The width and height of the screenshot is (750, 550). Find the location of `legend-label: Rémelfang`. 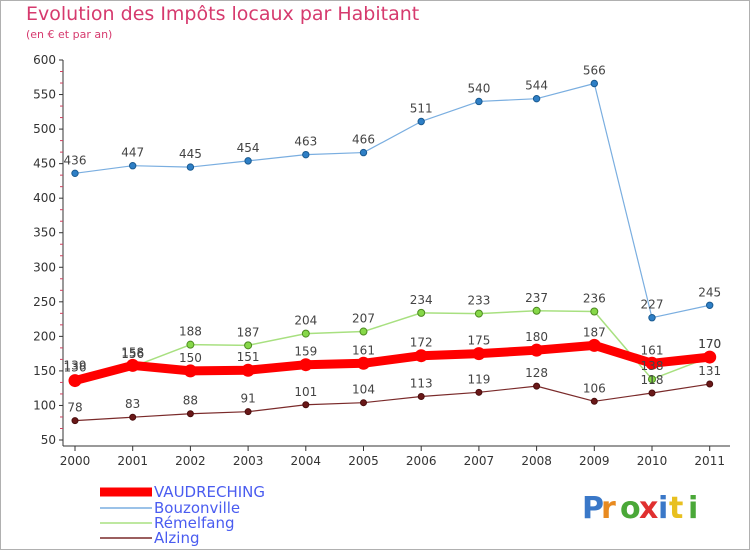

legend-label: Rémelfang is located at coordinates (194, 523).